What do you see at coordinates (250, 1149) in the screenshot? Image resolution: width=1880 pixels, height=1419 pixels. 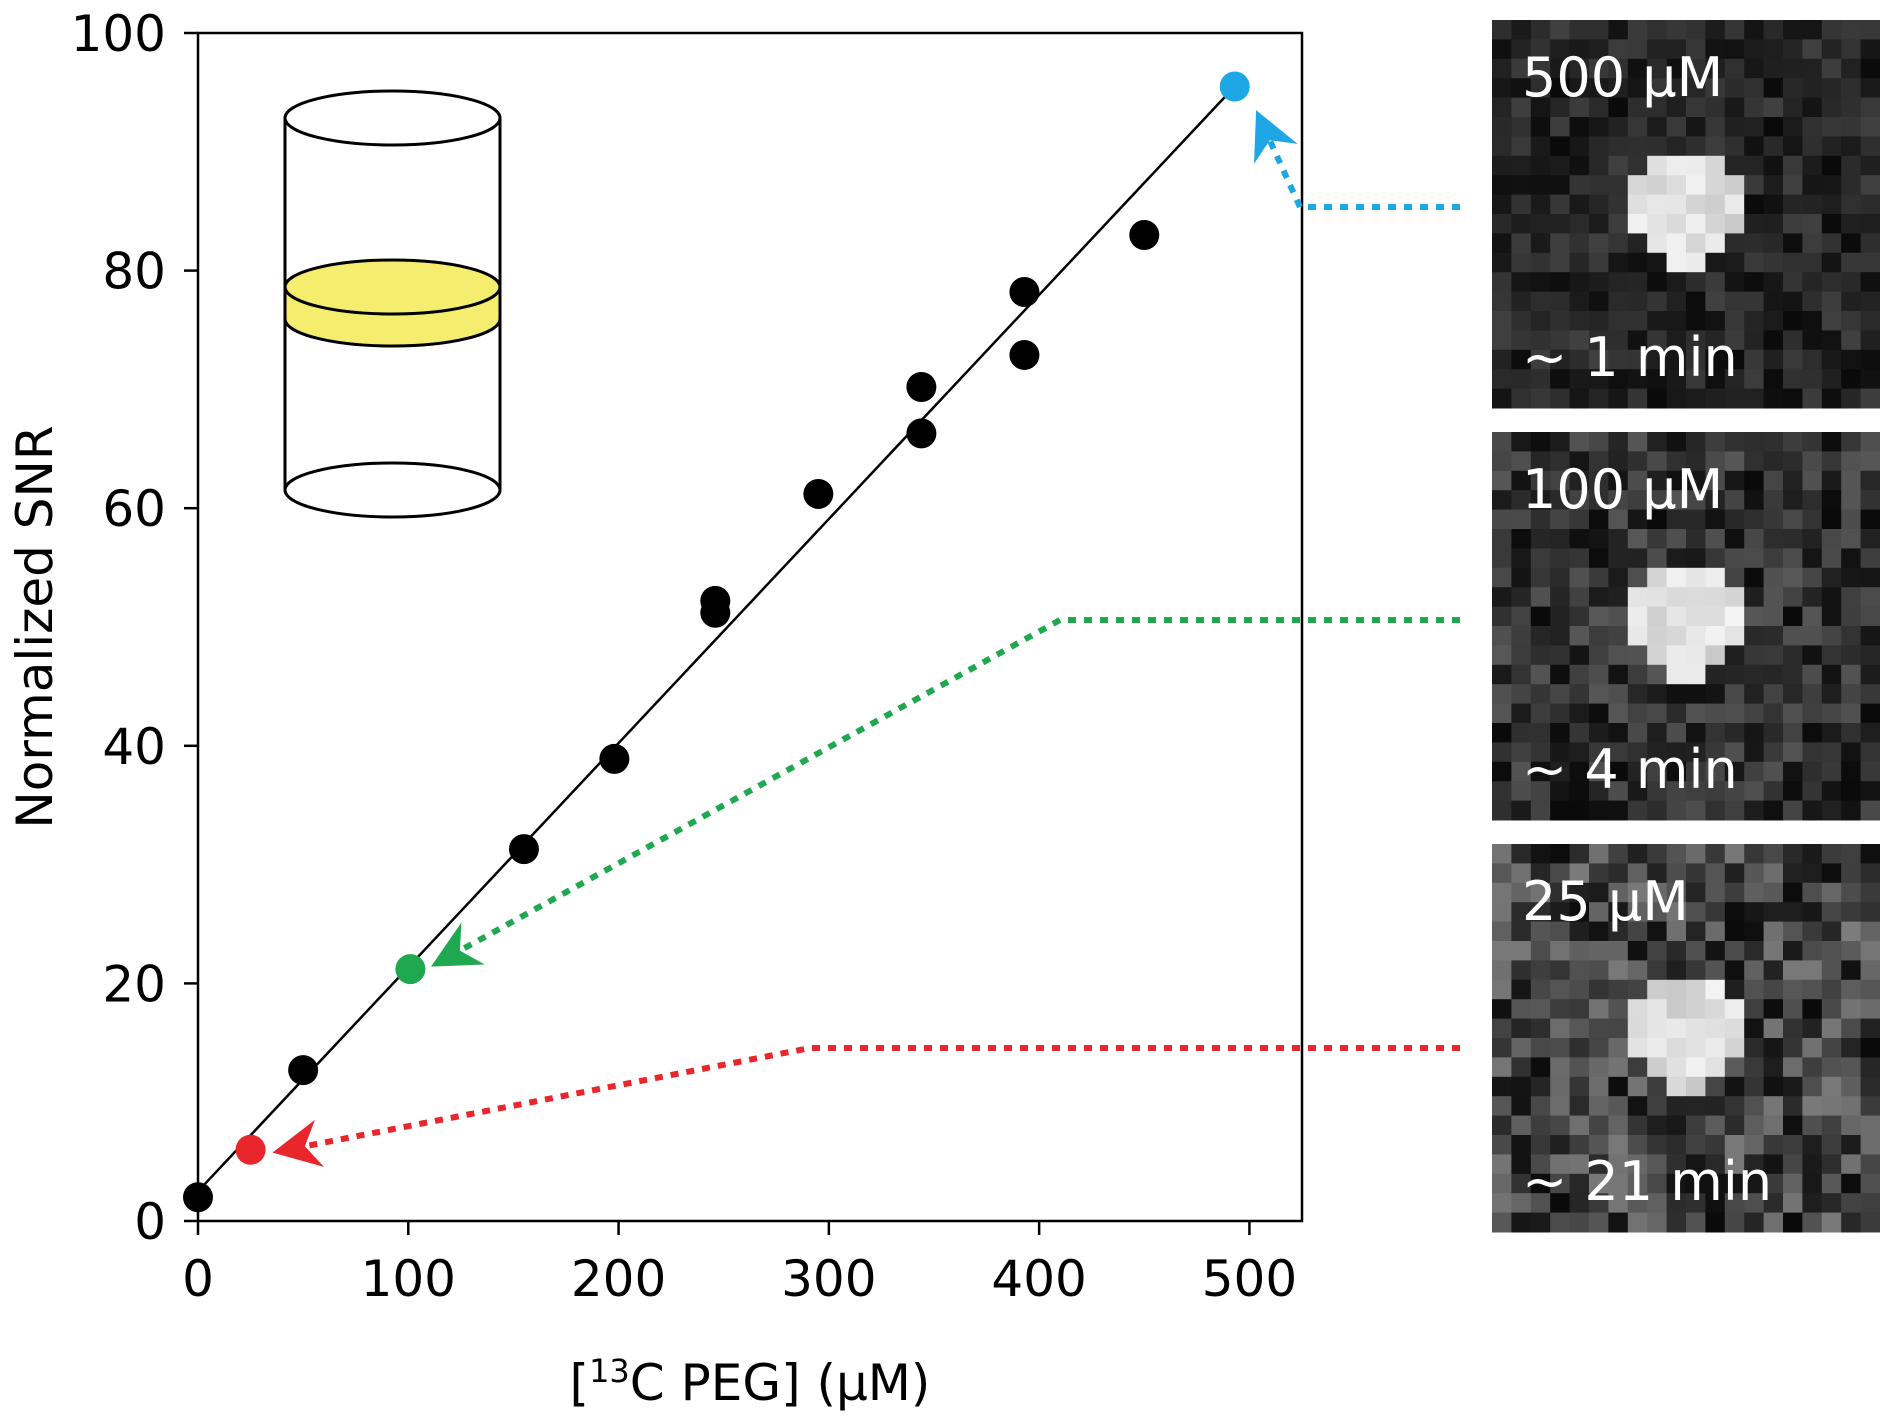 I see `data-point` at bounding box center [250, 1149].